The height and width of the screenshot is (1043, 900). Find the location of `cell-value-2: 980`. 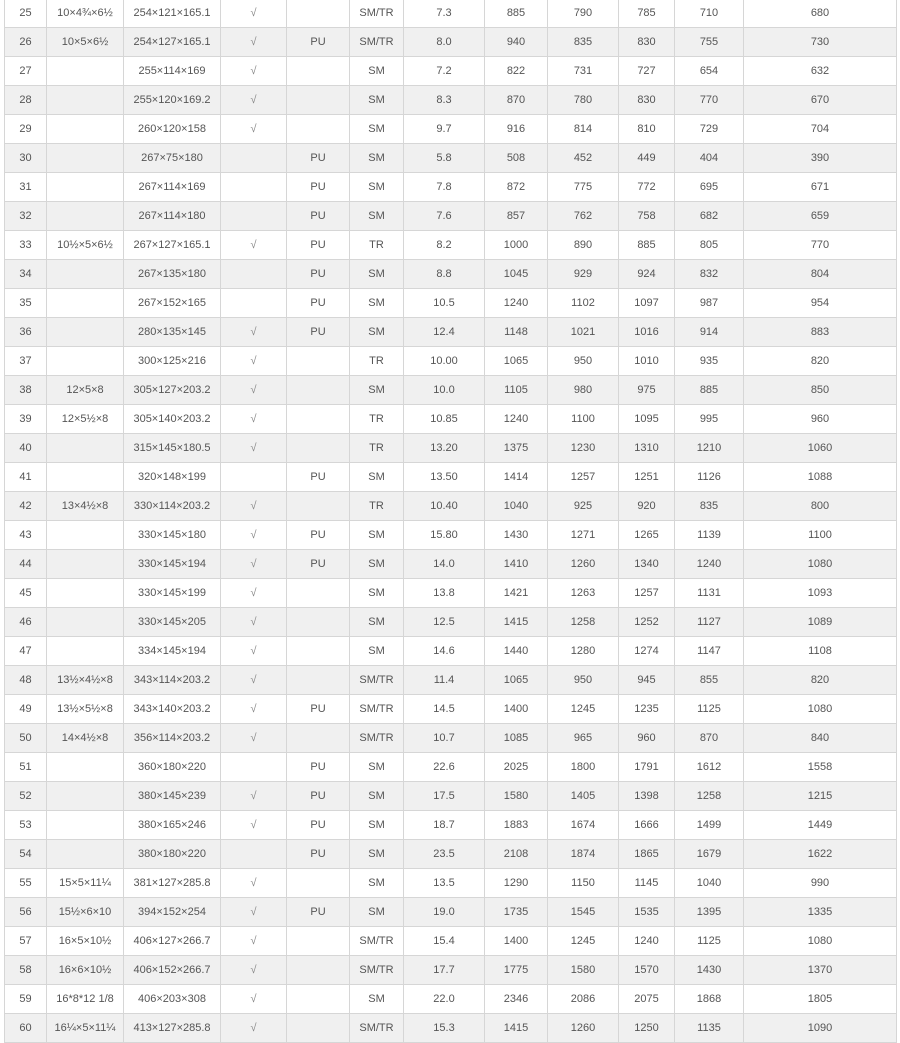

cell-value-2: 980 is located at coordinates (583, 390).